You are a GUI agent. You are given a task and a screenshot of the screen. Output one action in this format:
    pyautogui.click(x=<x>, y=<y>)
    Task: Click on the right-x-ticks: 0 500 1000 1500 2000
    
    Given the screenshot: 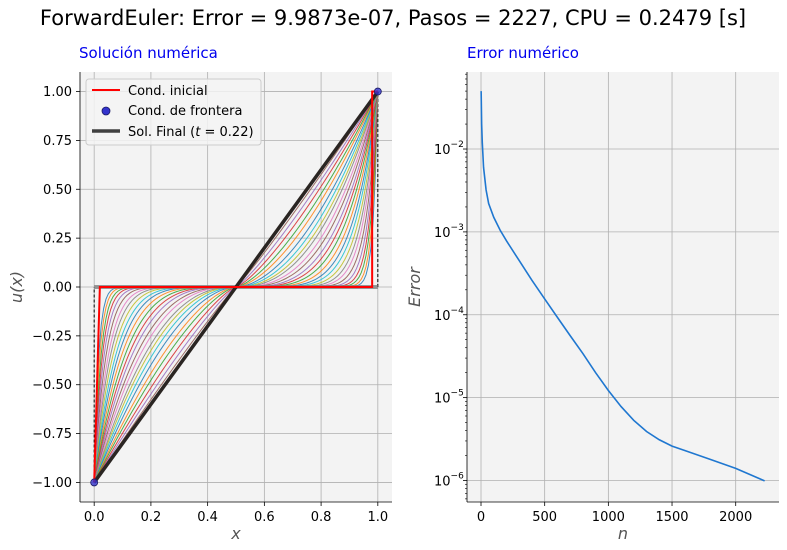 What is the action you would take?
    pyautogui.click(x=614, y=513)
    